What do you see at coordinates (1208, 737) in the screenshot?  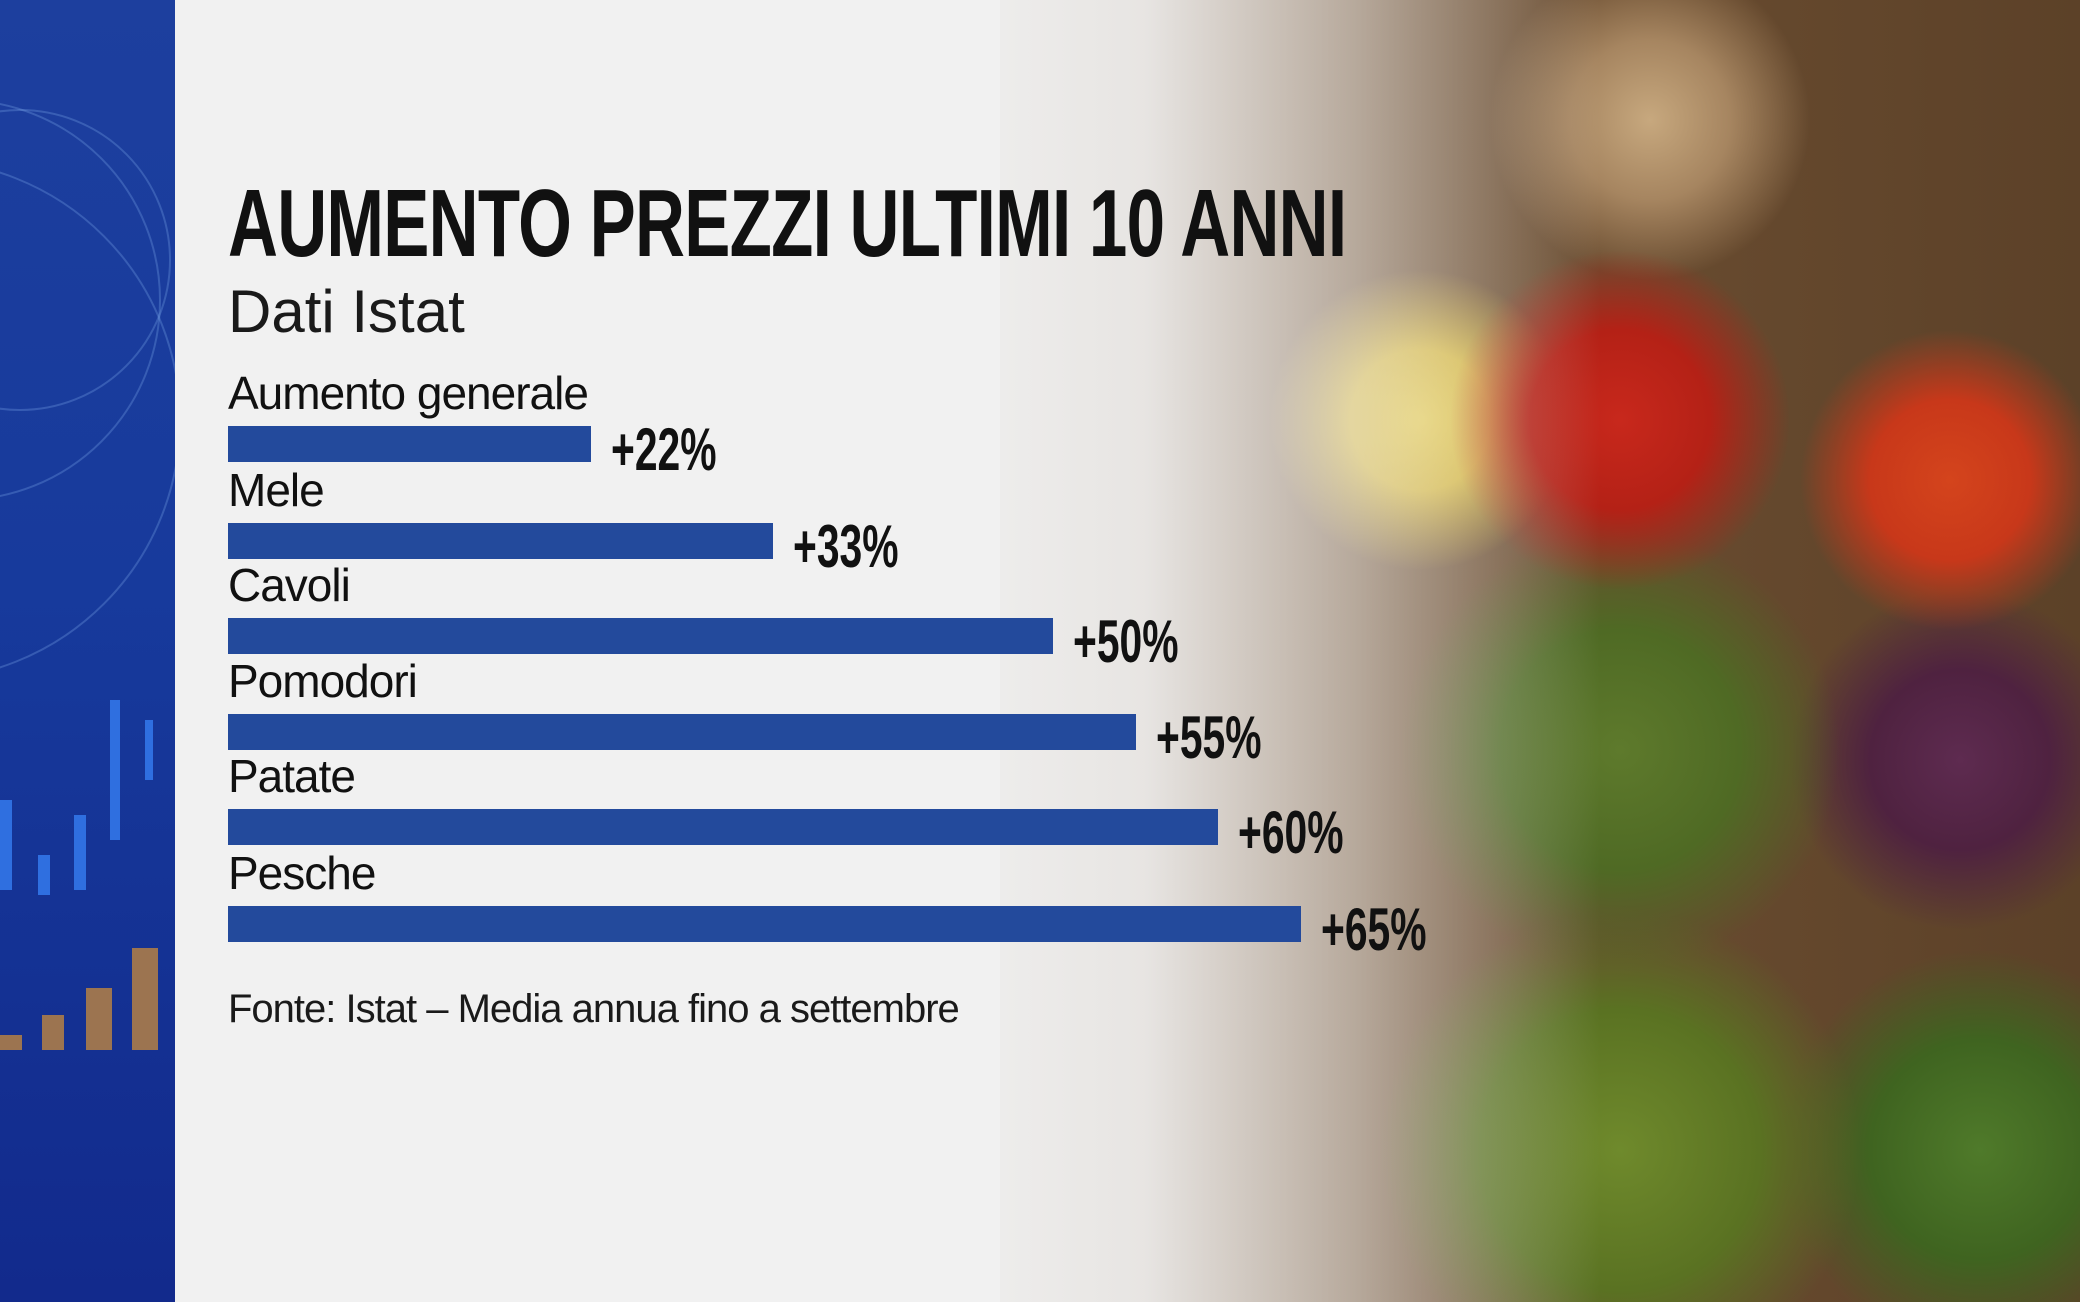 I see `value-label: +55%` at bounding box center [1208, 737].